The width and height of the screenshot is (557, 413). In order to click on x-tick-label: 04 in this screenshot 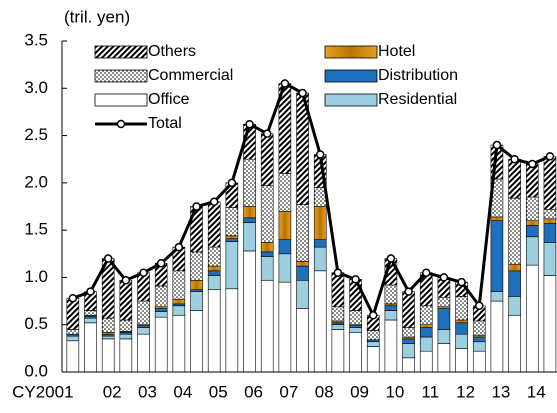, I will do `click(182, 391)`.